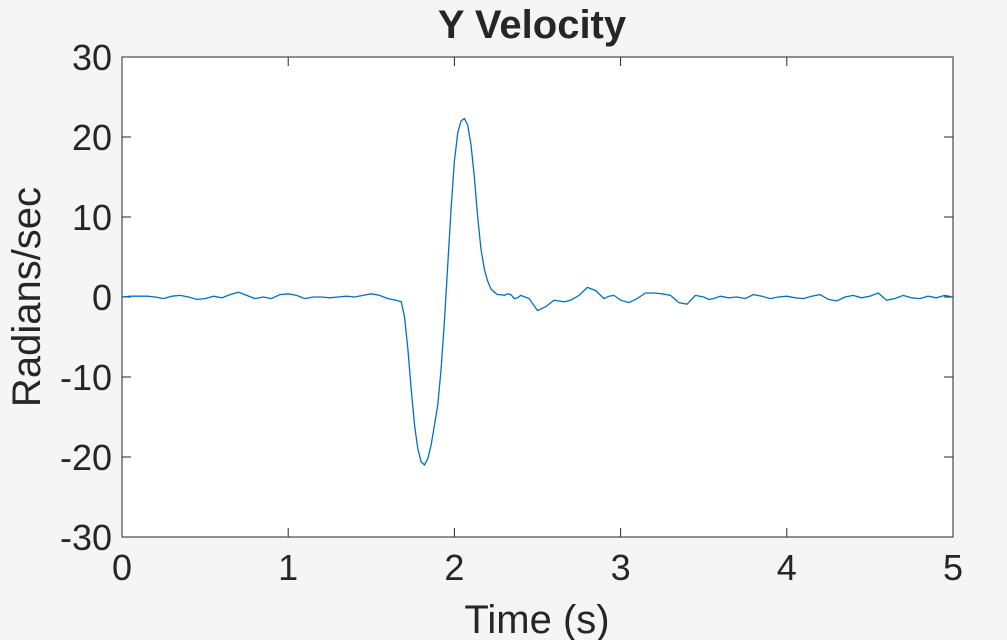  What do you see at coordinates (86, 457) in the screenshot?
I see `y-tick-label: -20` at bounding box center [86, 457].